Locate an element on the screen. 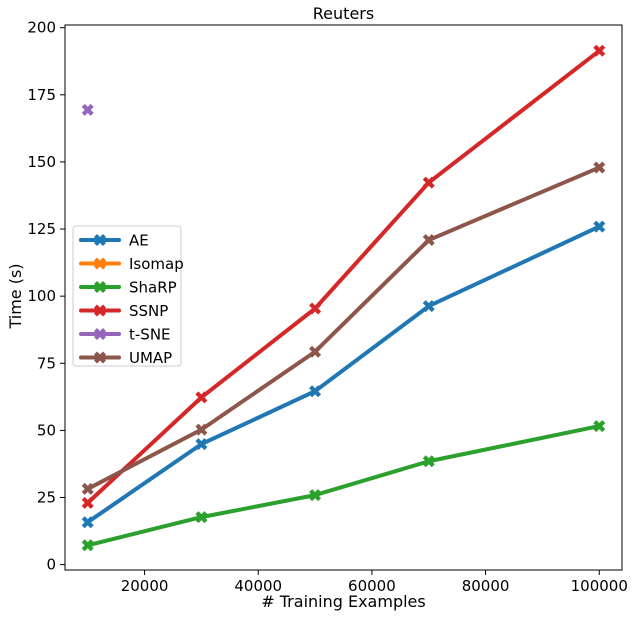  legend-item-sharp: ShaRP is located at coordinates (128, 288).